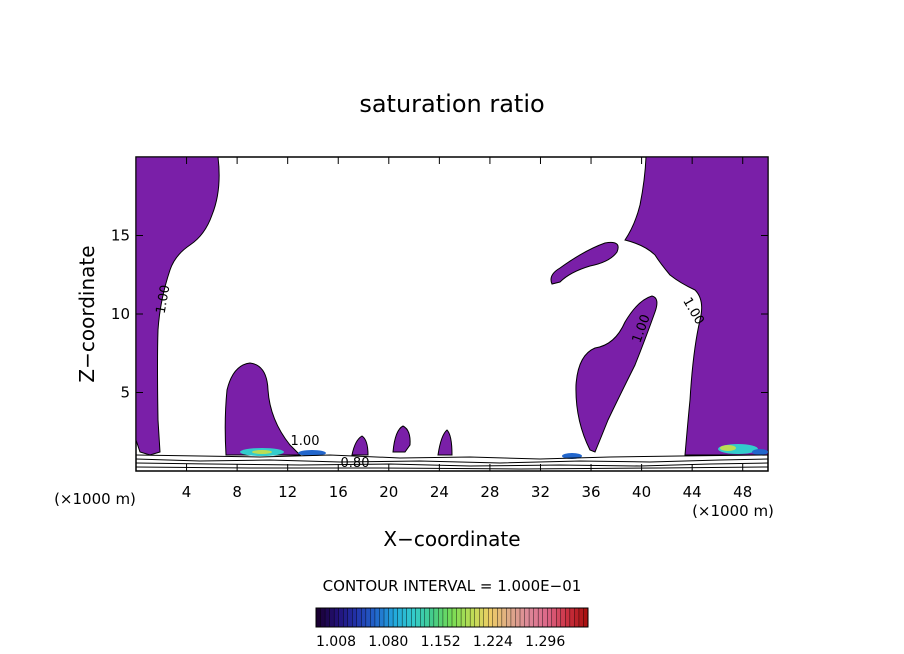 This screenshot has width=904, height=654. Describe the element at coordinates (338, 492) in the screenshot. I see `x-tick-label: 16` at that location.